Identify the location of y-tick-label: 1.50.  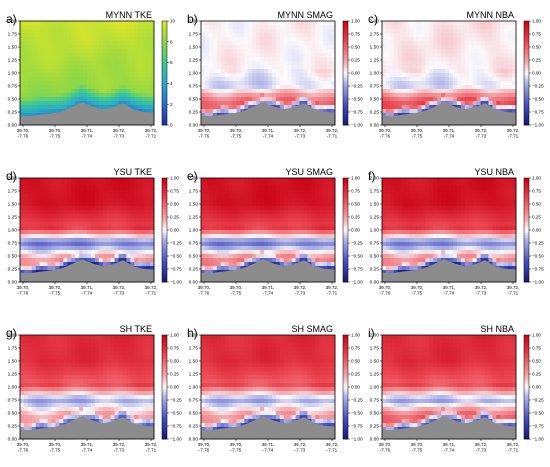
(194, 205).